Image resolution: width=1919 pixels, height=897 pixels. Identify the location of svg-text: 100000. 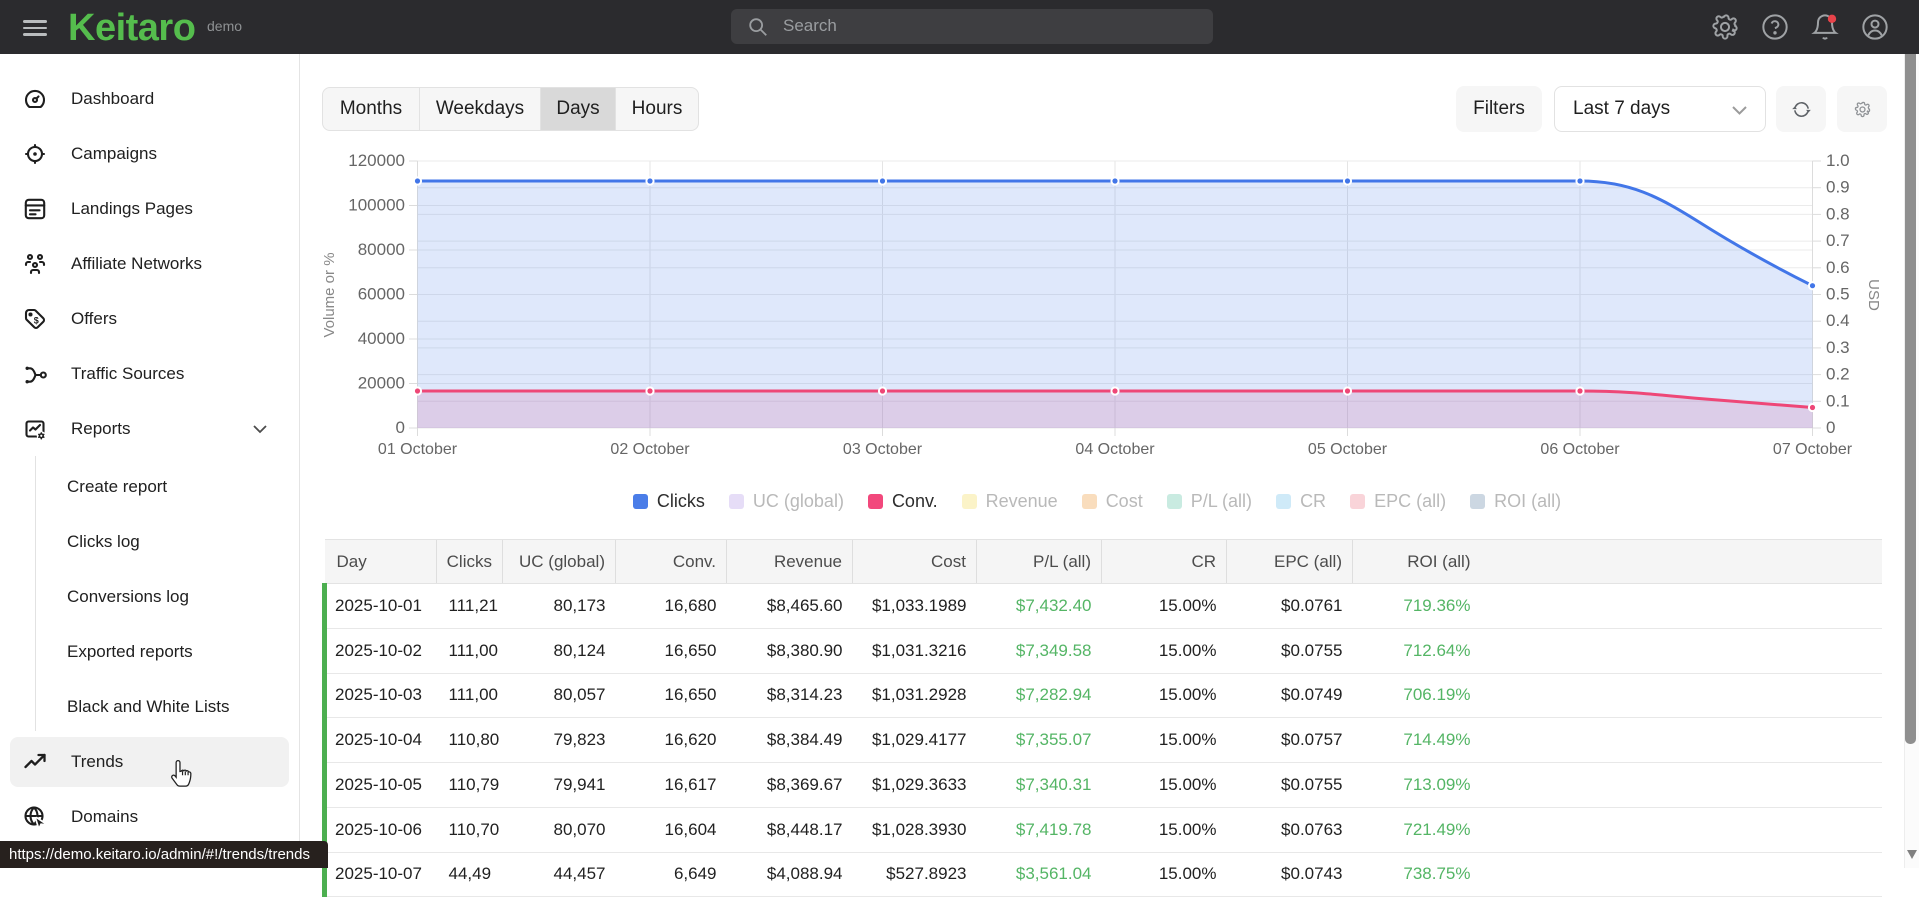
(376, 205).